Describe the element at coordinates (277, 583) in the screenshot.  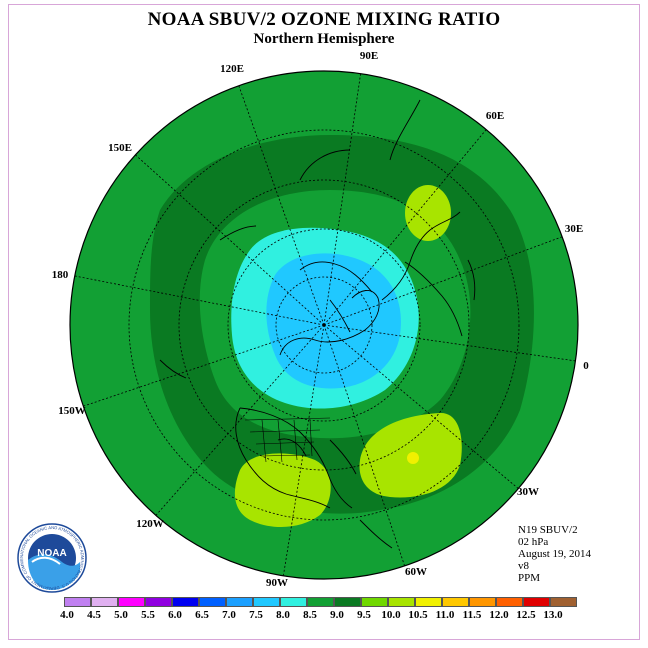
I see `longitude-label: 90W` at that location.